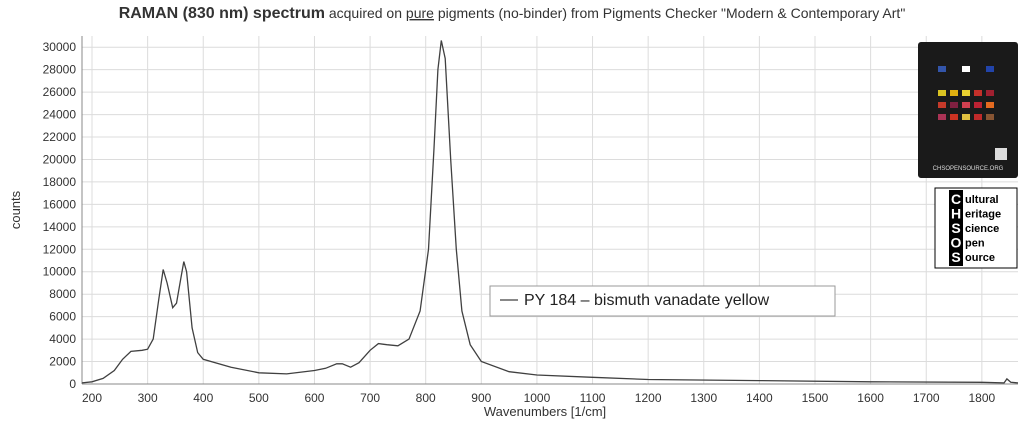 Image resolution: width=1024 pixels, height=442 pixels. Describe the element at coordinates (60, 272) in the screenshot. I see `y-tick-label: 10000` at that location.